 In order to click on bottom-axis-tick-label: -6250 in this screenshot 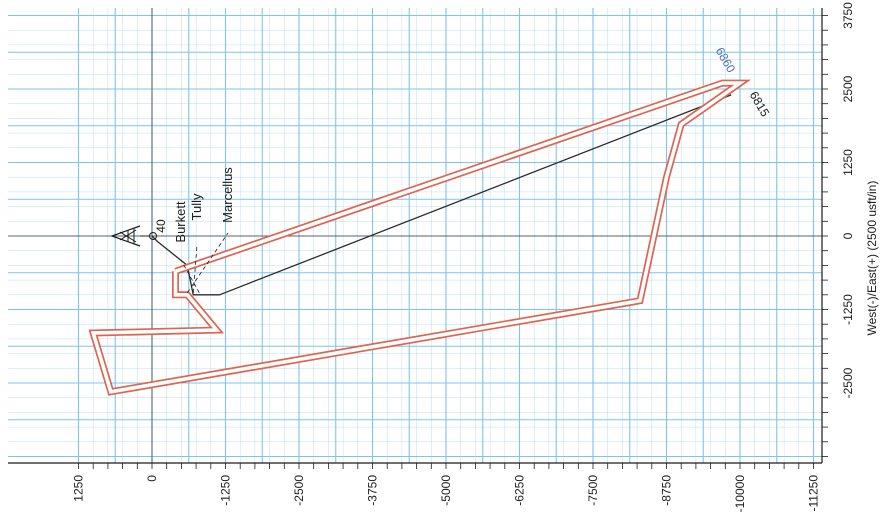, I will do `click(520, 490)`.